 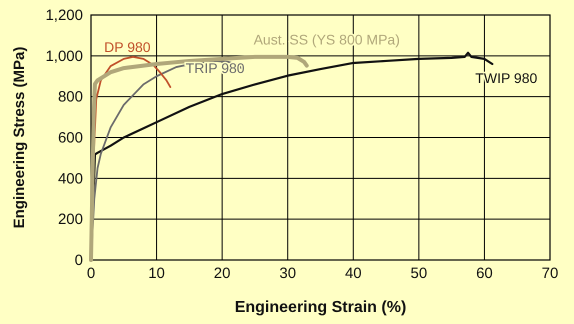 What do you see at coordinates (91, 273) in the screenshot?
I see `x-tick-label: 0` at bounding box center [91, 273].